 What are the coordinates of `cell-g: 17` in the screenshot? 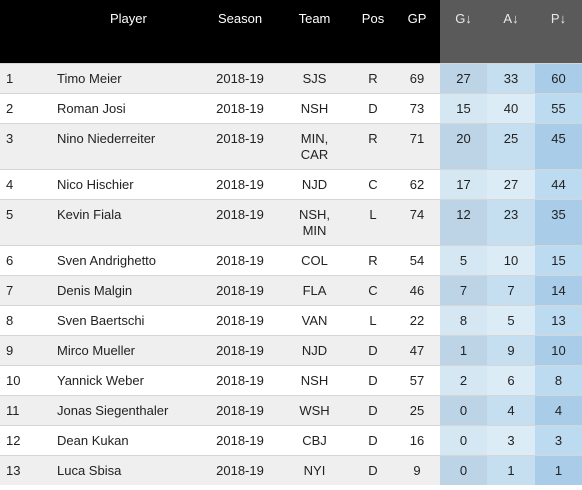 It's located at (463, 184).